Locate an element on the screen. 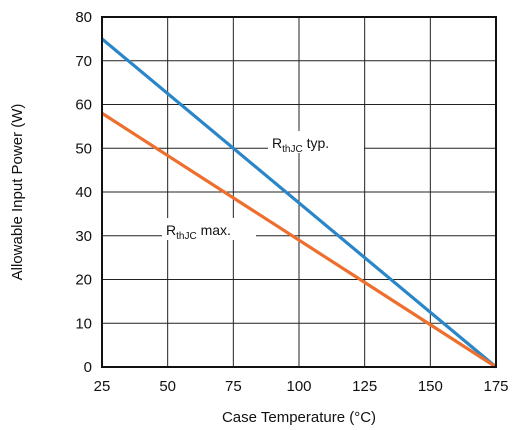 This screenshot has width=512, height=430. y-tick-label: 80 is located at coordinates (83, 17).